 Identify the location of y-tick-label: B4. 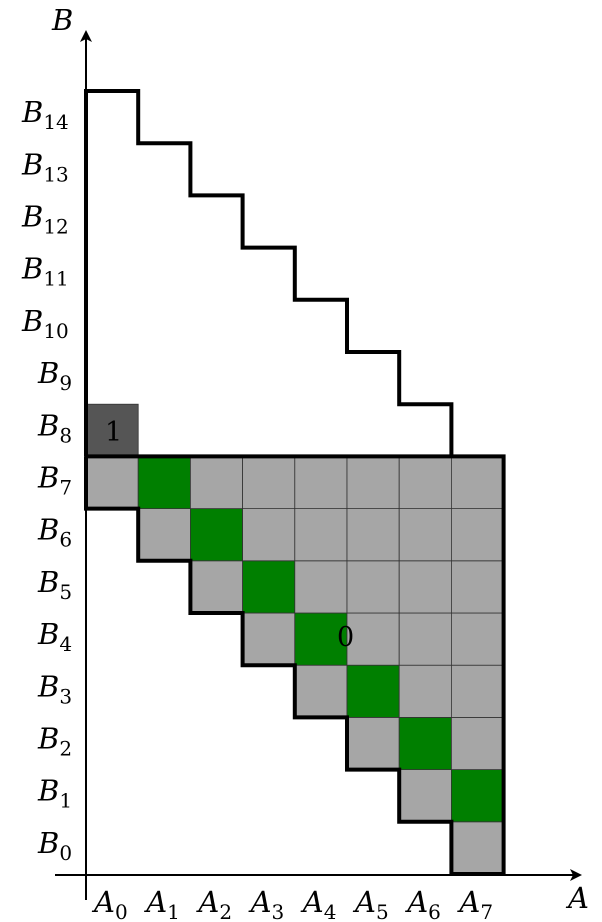
(54, 636).